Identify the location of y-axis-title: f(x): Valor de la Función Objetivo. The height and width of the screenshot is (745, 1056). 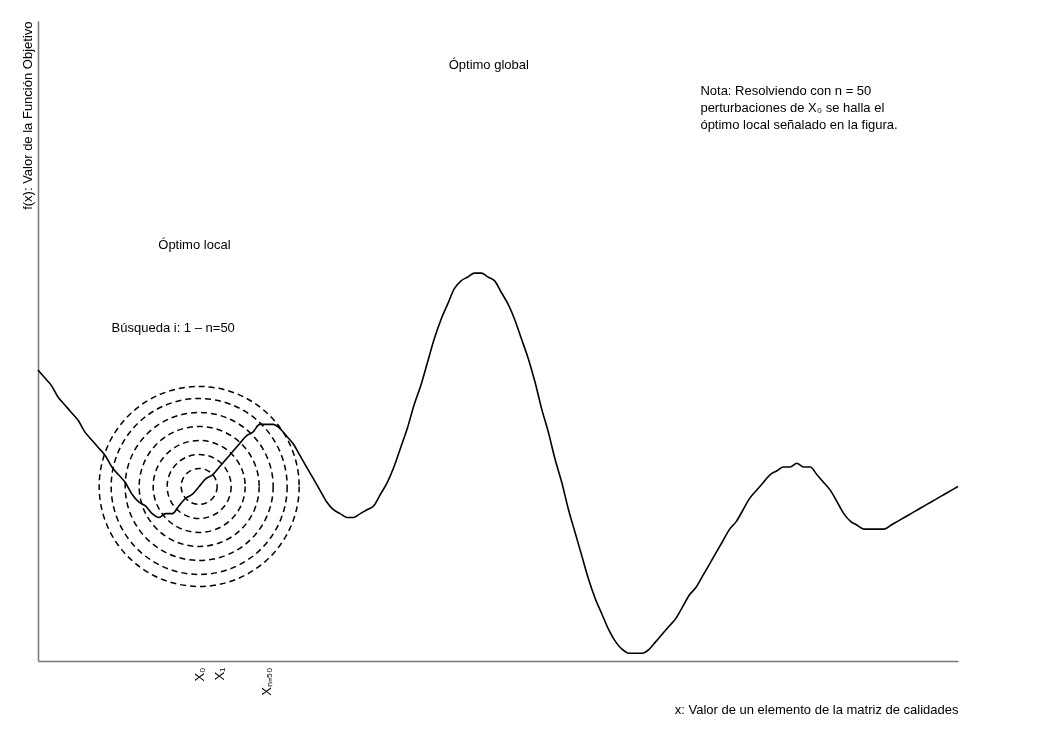
(27, 115).